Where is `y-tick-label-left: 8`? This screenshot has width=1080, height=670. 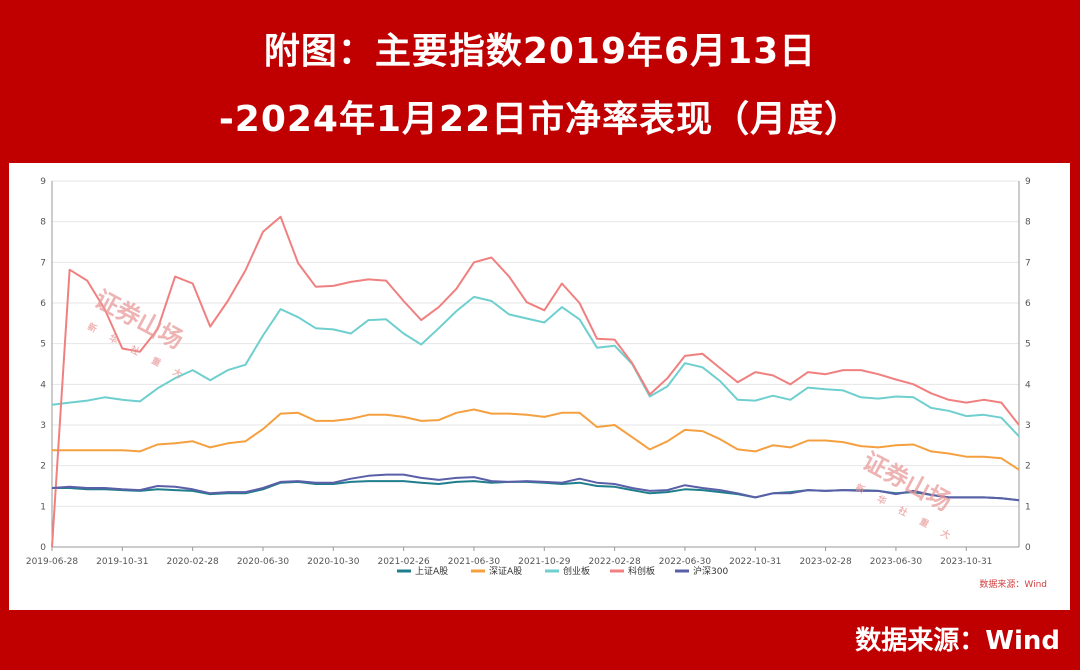
y-tick-label-left: 8 is located at coordinates (43, 223).